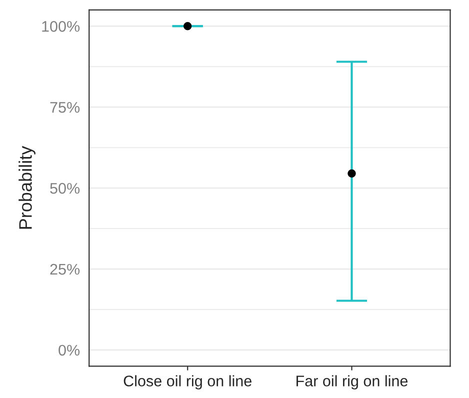  What do you see at coordinates (27, 187) in the screenshot?
I see `y-axis-title: Probability` at bounding box center [27, 187].